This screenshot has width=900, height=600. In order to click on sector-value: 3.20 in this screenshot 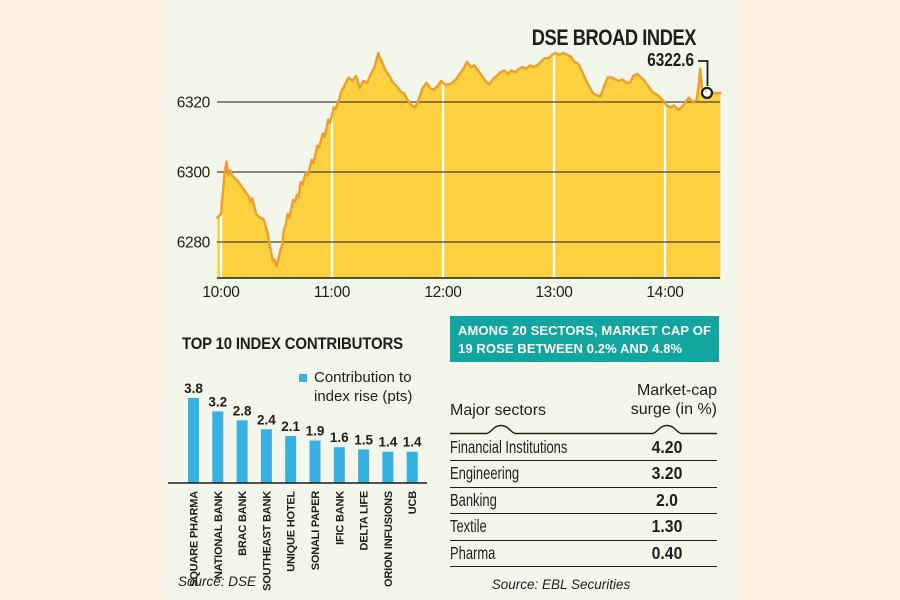, I will do `click(667, 473)`.